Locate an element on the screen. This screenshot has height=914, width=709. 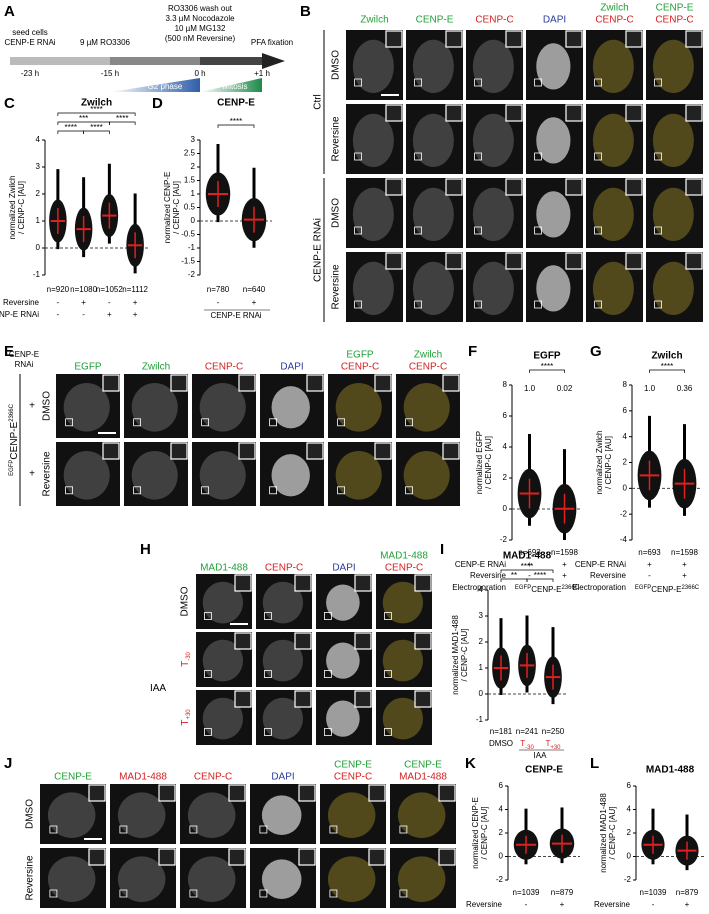
step: 3.3 µM Nocodazole is located at coordinates (200, 18).